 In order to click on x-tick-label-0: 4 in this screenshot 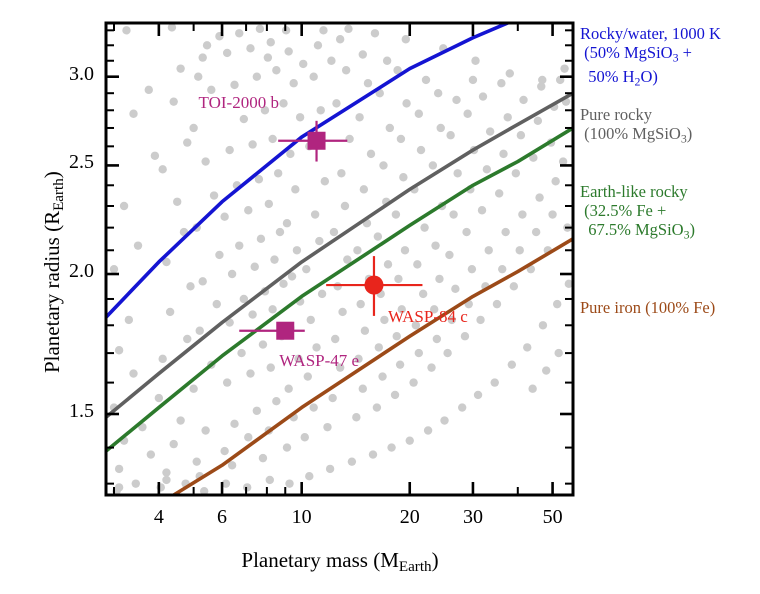, I will do `click(158, 517)`.